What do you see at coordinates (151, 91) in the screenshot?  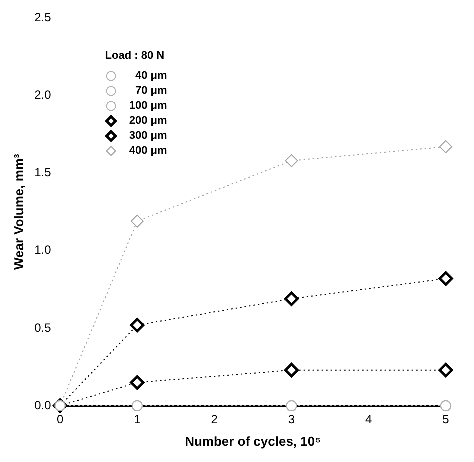 I see `legend-label: 70 μm` at bounding box center [151, 91].